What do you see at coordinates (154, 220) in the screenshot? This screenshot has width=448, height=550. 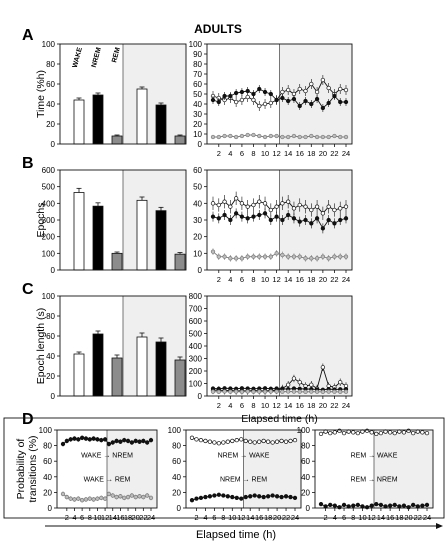 I see `dark-phase-shade` at bounding box center [154, 220].